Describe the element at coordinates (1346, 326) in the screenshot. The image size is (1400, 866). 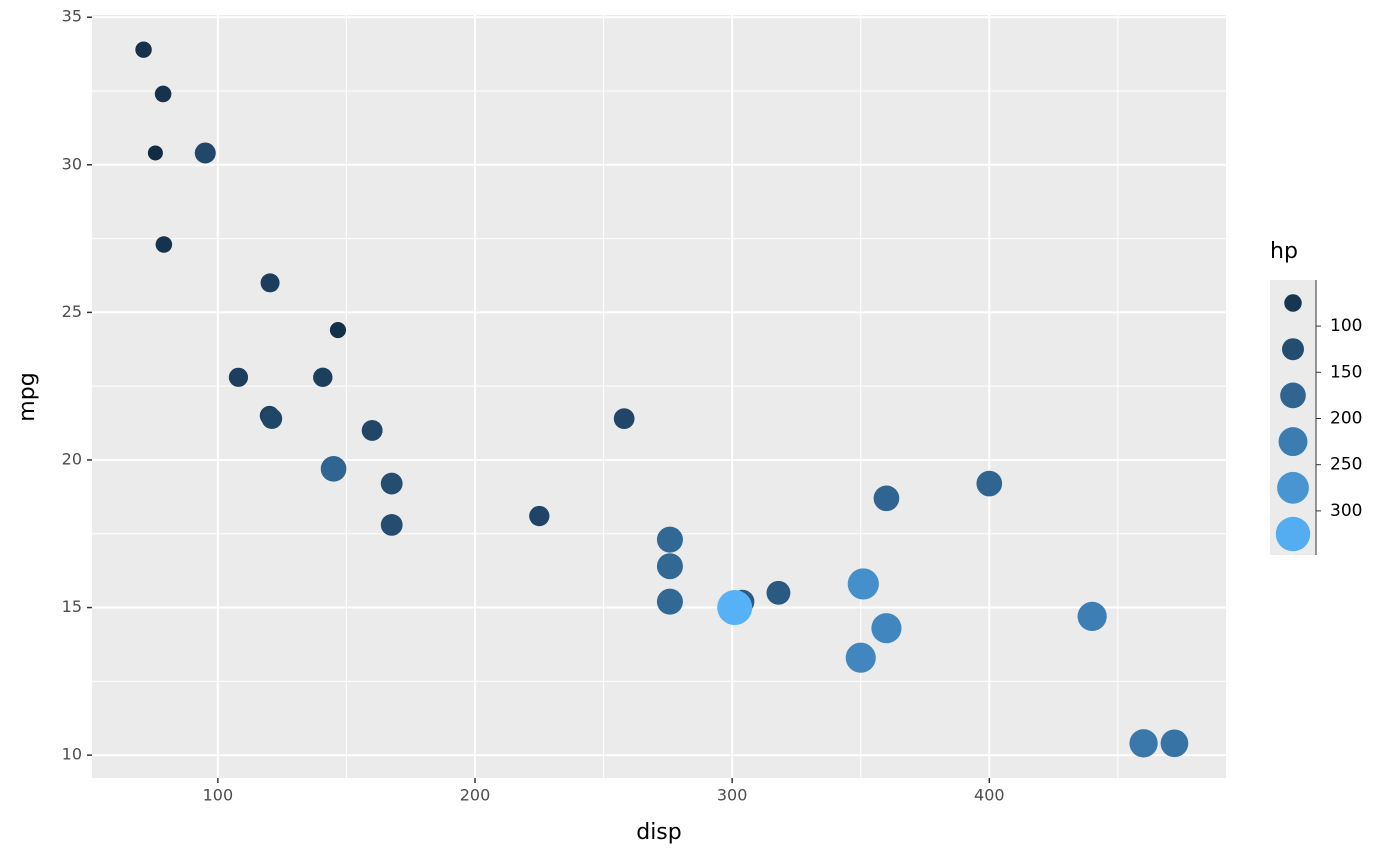
I see `legend-label: 100` at that location.